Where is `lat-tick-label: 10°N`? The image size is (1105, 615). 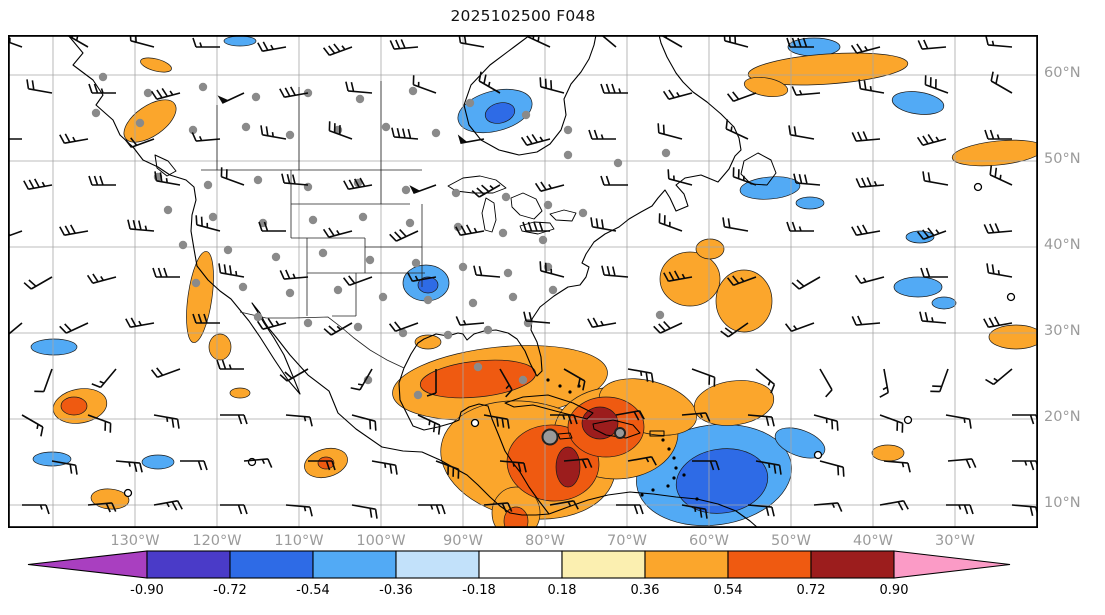 lat-tick-label: 10°N is located at coordinates (1062, 503).